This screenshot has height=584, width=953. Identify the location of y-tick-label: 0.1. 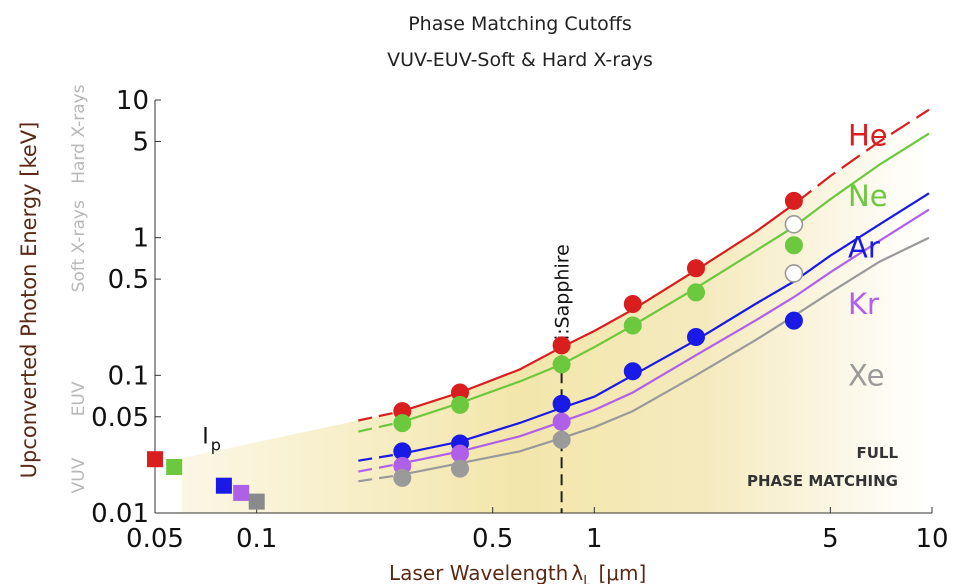
(128, 376).